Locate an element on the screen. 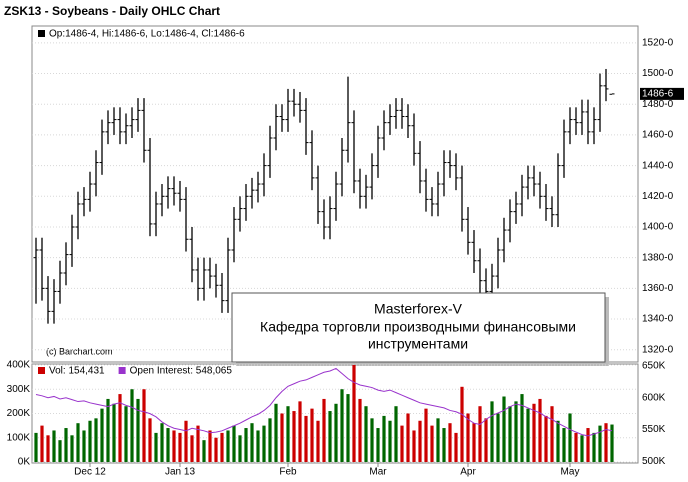 This screenshot has width=688, height=482. y2-tick-label: 600K is located at coordinates (654, 397).